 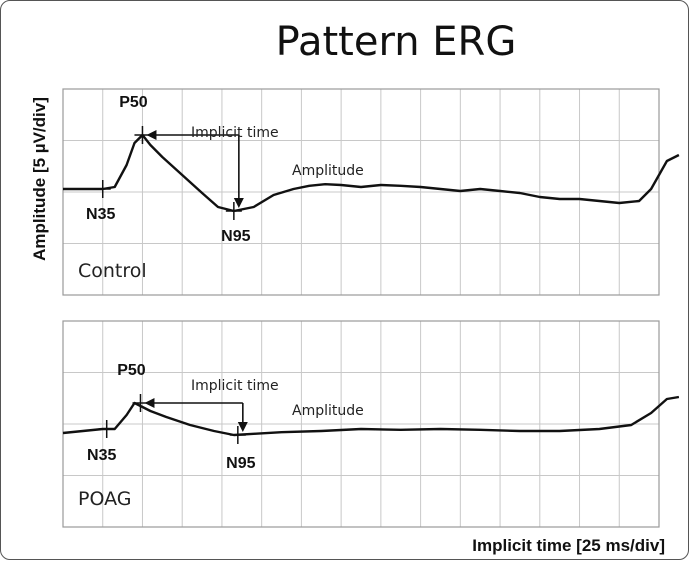 What do you see at coordinates (371, 416) in the screenshot?
I see `erg-trace-poag` at bounding box center [371, 416].